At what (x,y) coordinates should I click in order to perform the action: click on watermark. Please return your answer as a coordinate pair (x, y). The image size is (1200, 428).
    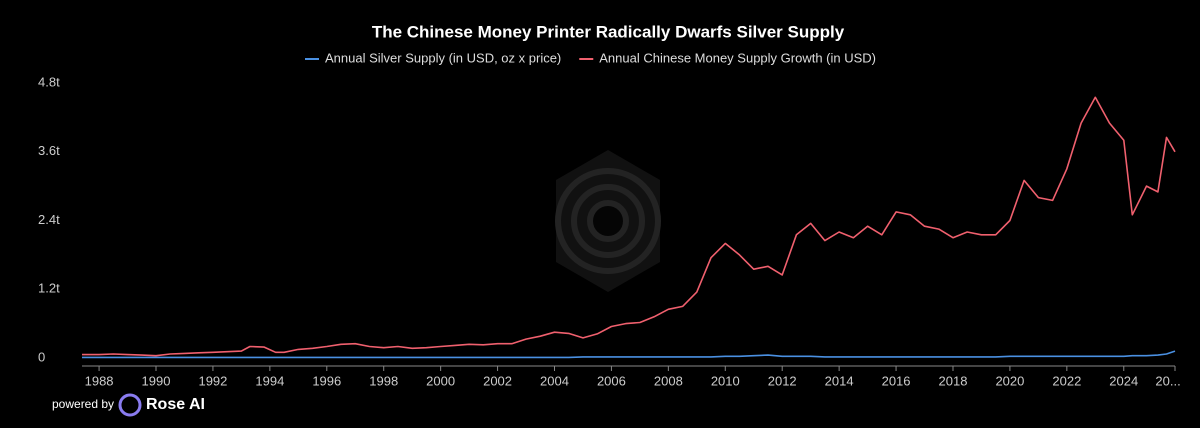
    Looking at the image, I should click on (608, 221).